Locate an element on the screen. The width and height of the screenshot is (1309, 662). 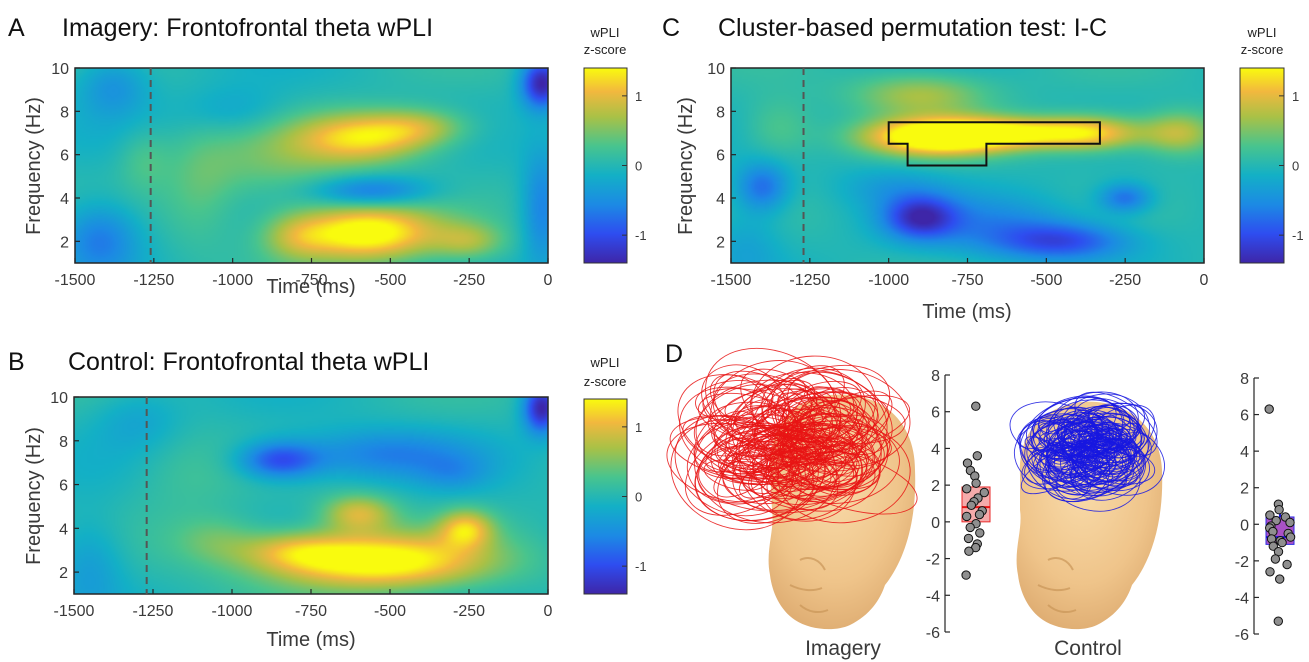
condition-label-imagery: Imagery is located at coordinates (843, 648).